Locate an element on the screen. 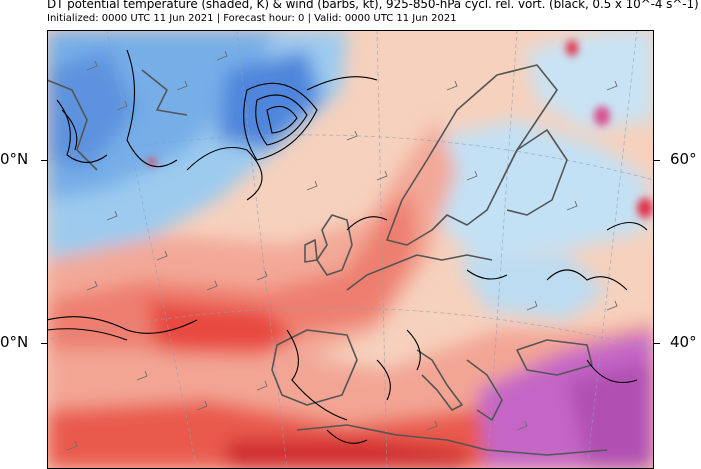  lat-label-right-60: 60° is located at coordinates (683, 159).